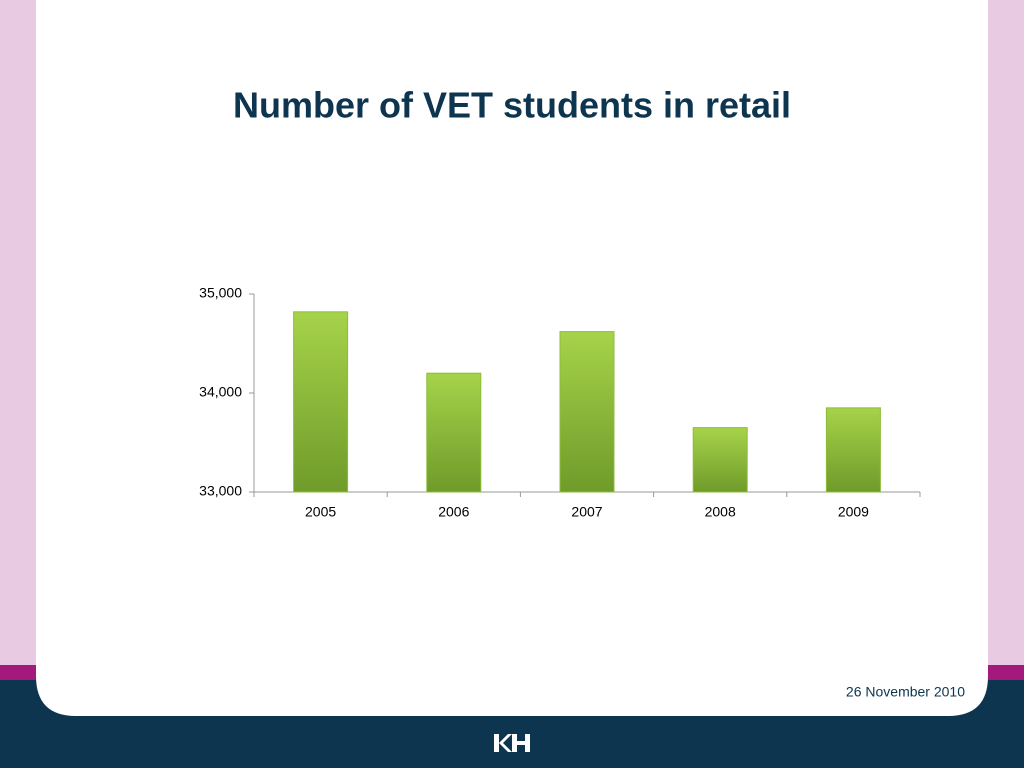  What do you see at coordinates (220, 491) in the screenshot?
I see `y-tick-label: 33,000` at bounding box center [220, 491].